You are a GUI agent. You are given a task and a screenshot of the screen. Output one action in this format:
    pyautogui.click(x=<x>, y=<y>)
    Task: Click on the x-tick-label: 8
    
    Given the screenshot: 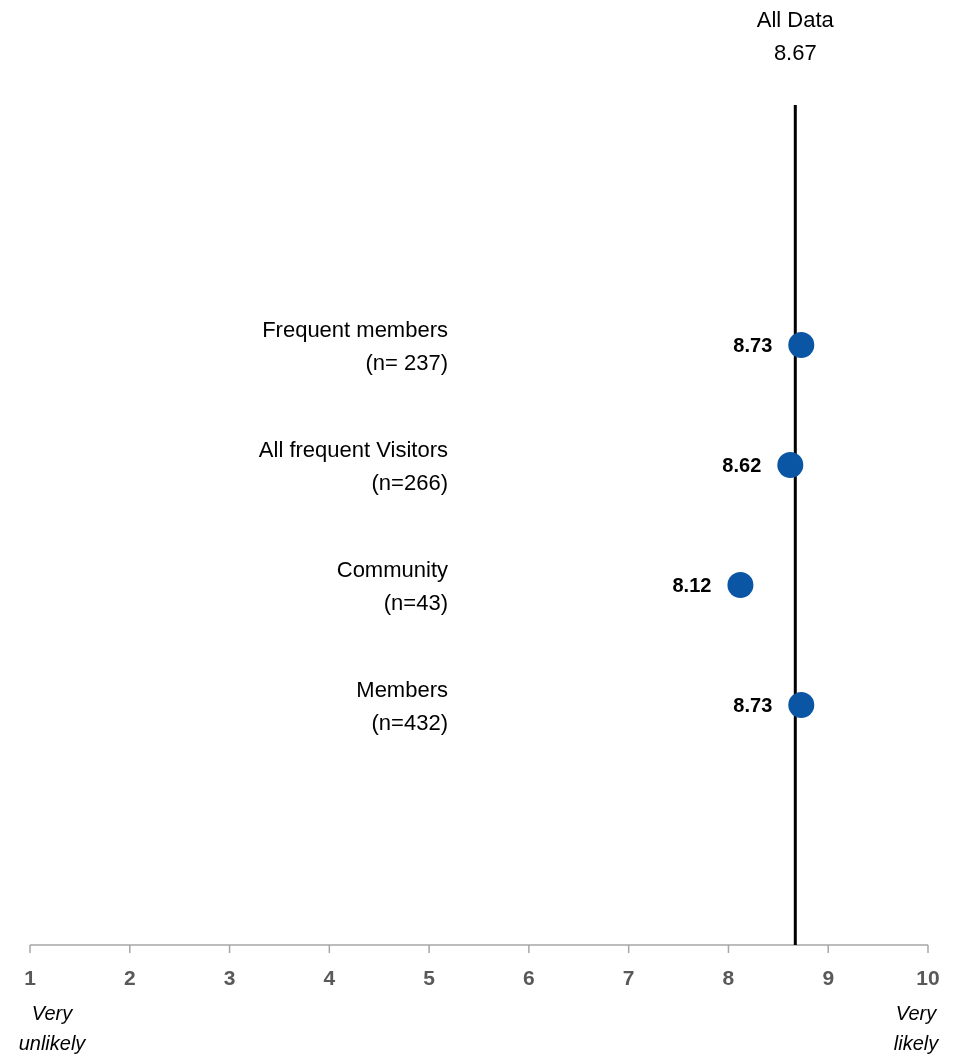 What is the action you would take?
    pyautogui.click(x=728, y=977)
    